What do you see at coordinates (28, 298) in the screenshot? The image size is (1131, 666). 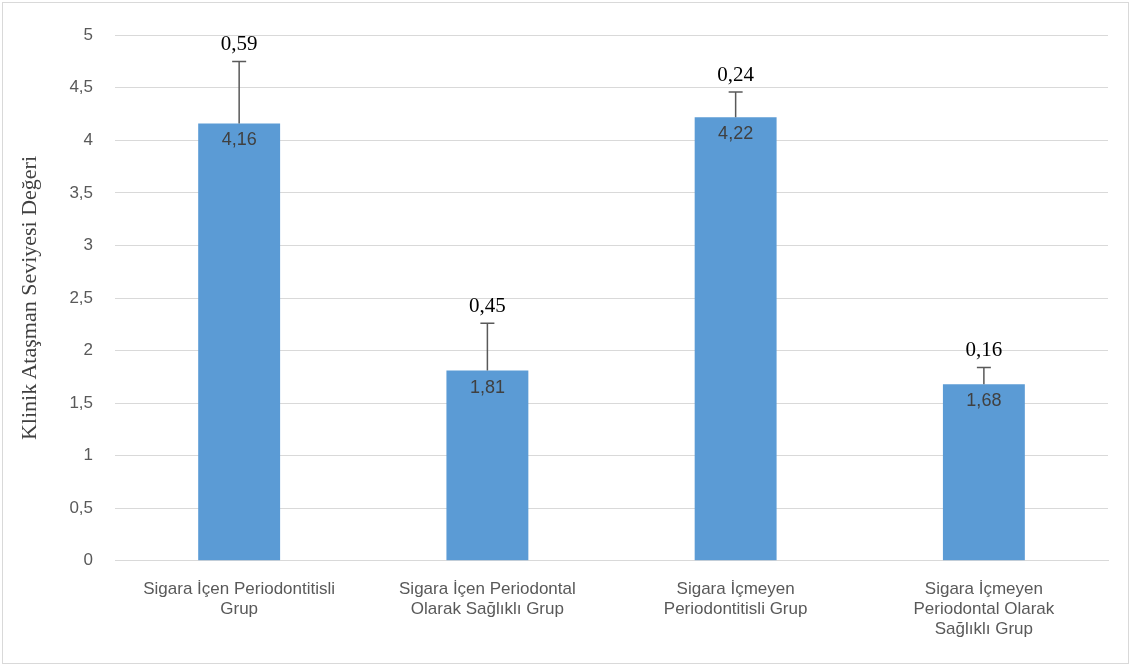 I see `y-axis-title: Klinik Ataşman Seviyesi Değeri` at bounding box center [28, 298].